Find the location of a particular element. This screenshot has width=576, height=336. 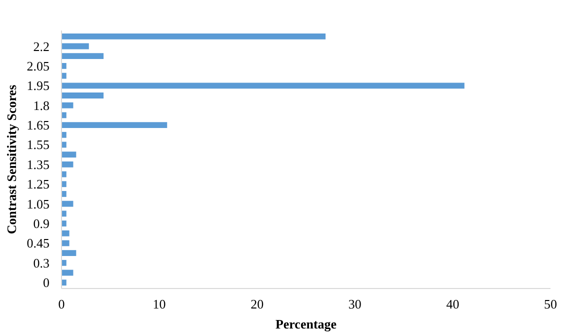

x-tick-label: 0 is located at coordinates (61, 304).